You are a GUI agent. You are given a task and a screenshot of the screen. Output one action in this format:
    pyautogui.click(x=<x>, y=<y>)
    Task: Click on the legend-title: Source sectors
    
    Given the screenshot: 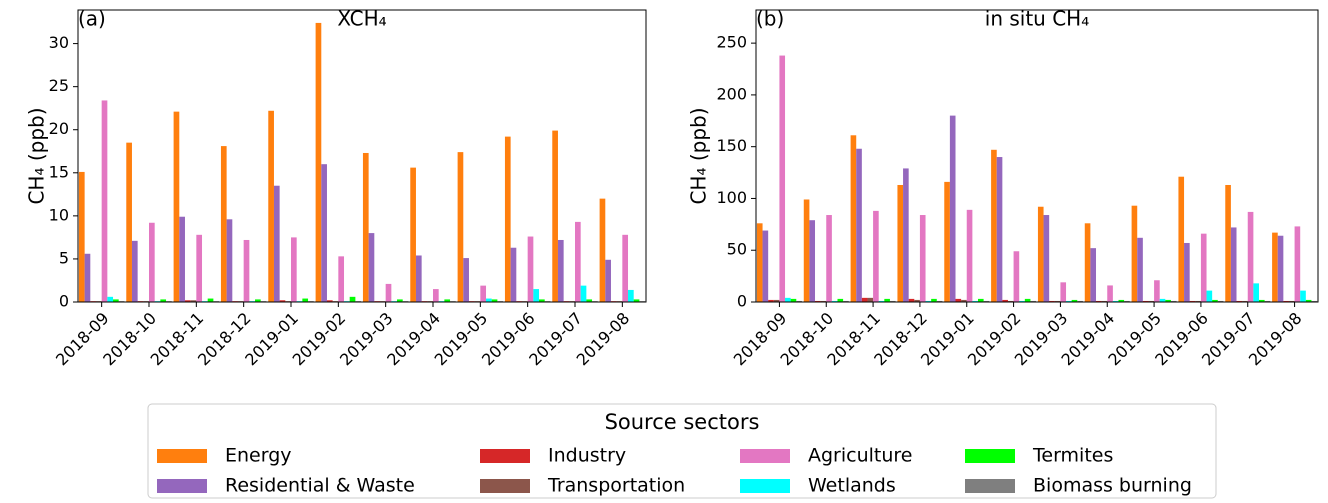 What is the action you would take?
    pyautogui.click(x=682, y=422)
    